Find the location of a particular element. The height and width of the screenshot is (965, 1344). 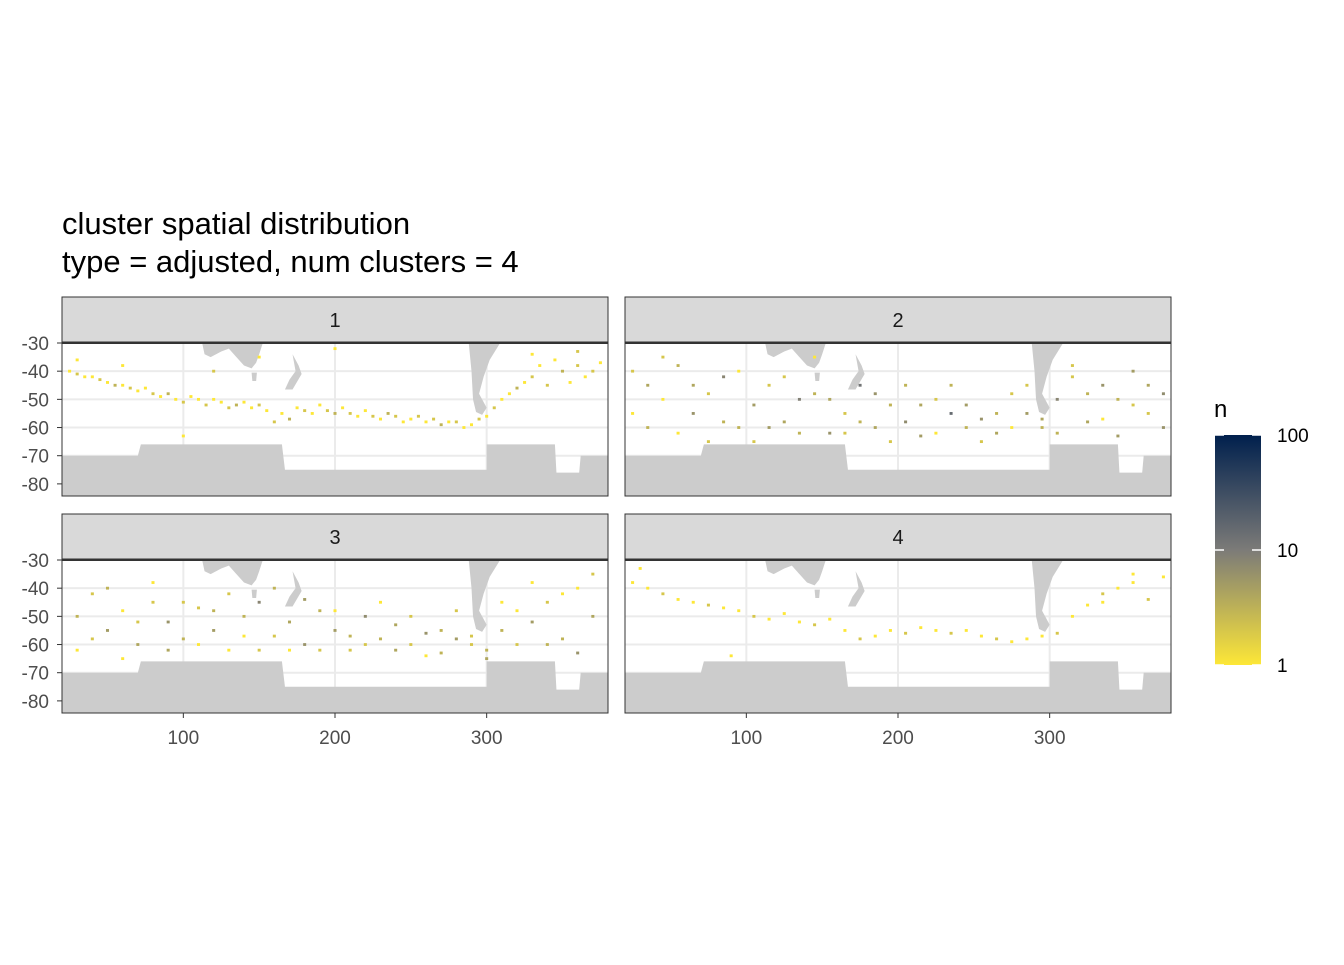

panel-border is located at coordinates (335, 419).